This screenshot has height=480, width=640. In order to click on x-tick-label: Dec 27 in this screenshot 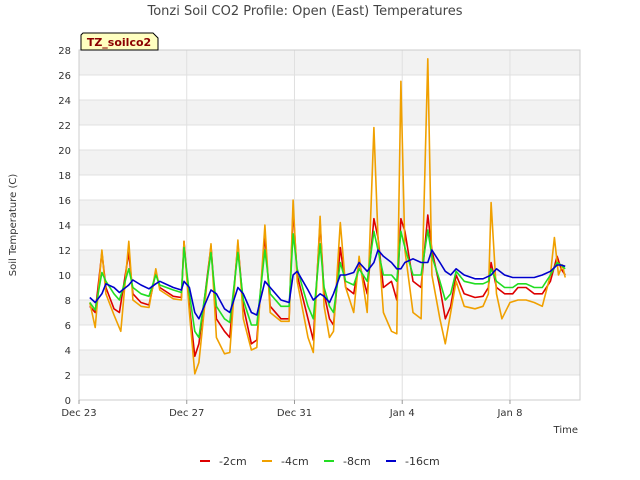, I will do `click(186, 413)`.